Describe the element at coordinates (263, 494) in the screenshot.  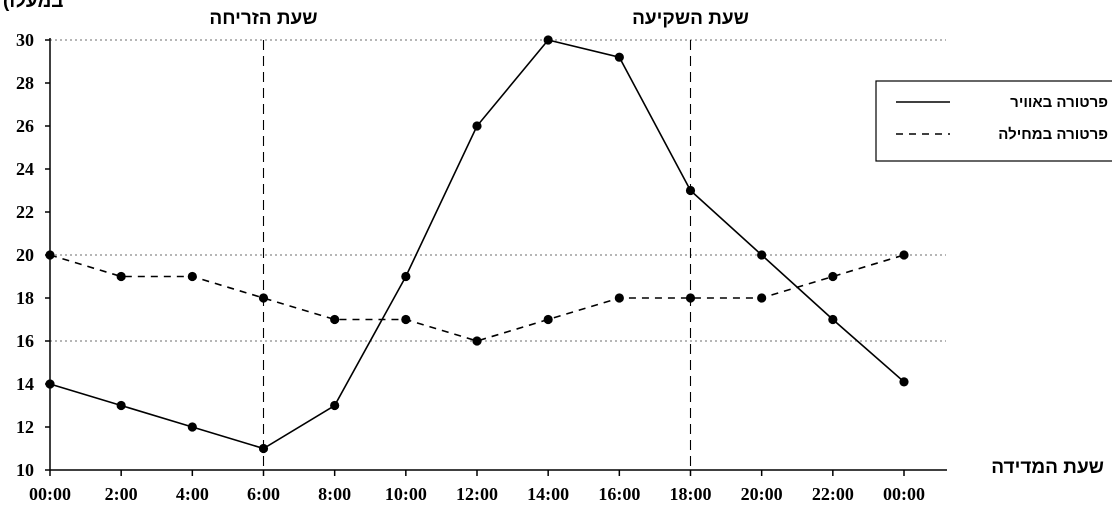
I see `x-tick-label-3: 6:00` at that location.